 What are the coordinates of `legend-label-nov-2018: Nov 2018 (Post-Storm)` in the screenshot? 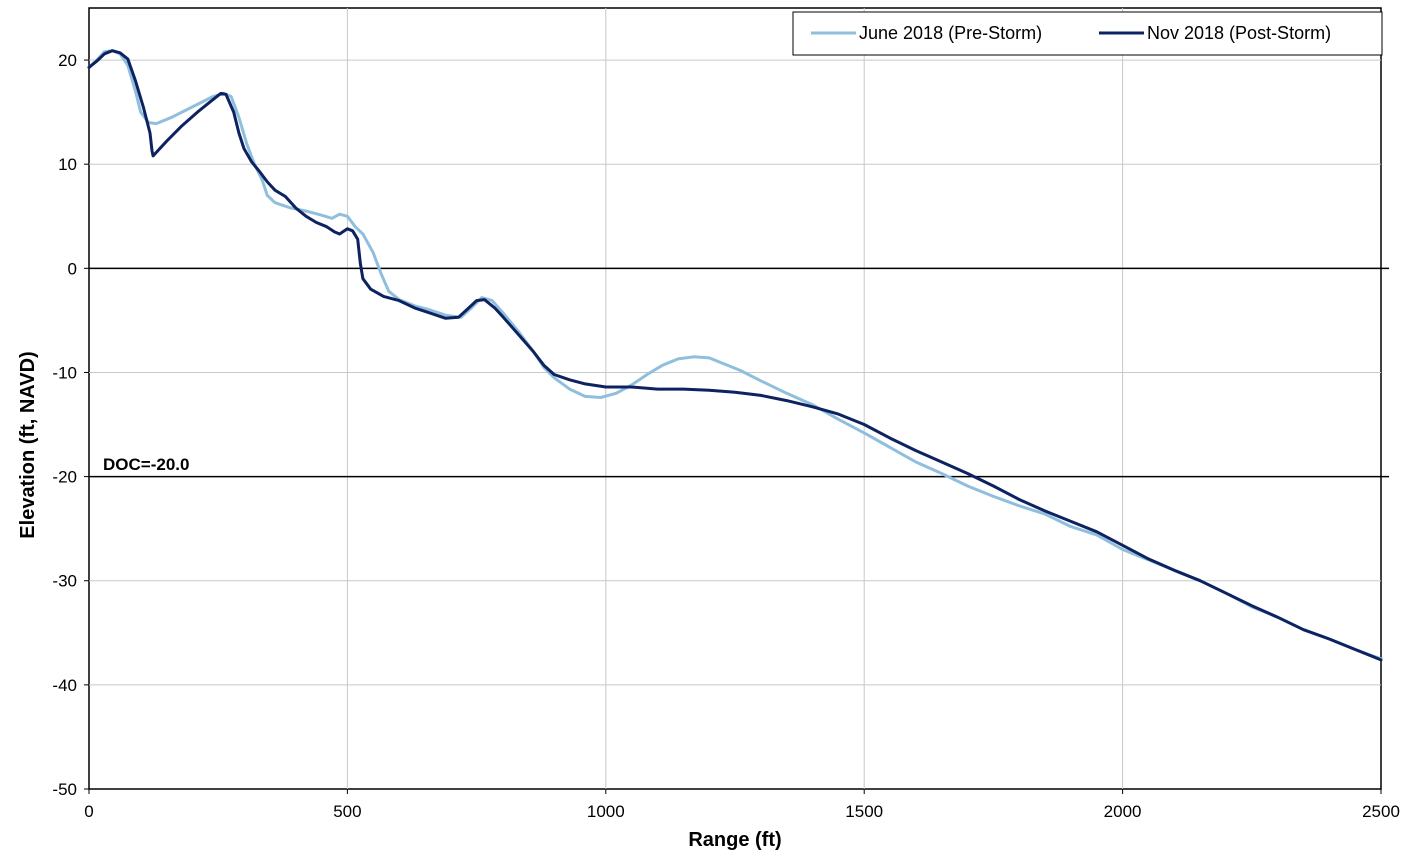 It's located at (1239, 33).